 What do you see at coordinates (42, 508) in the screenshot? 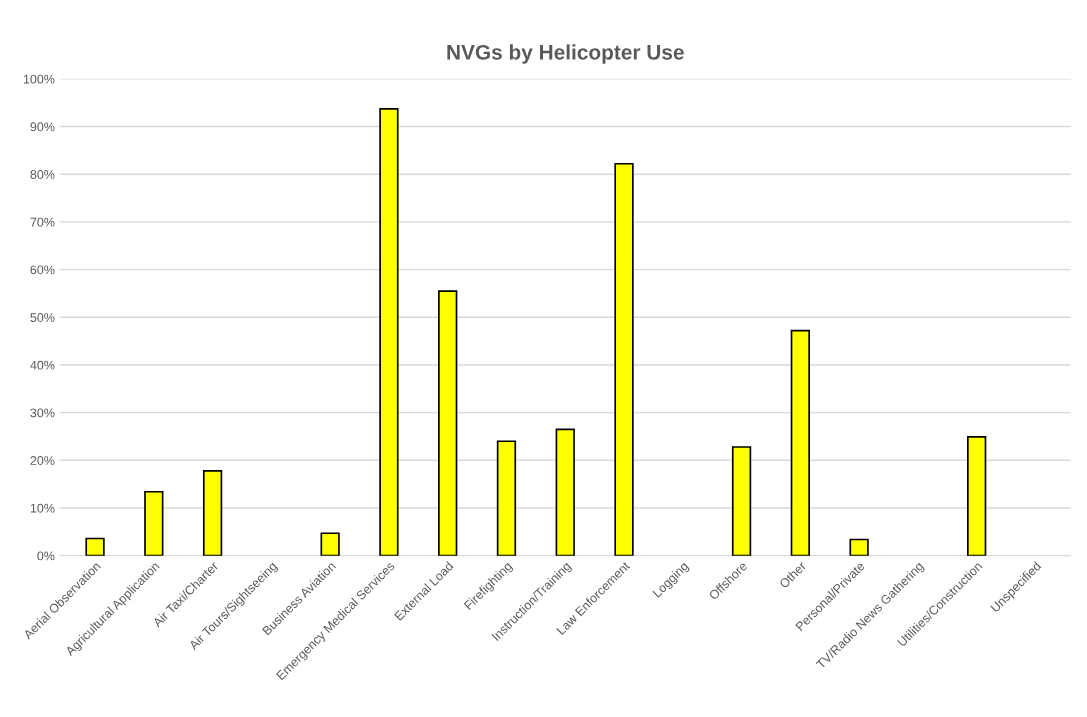
I see `y-tick-label: 10%` at bounding box center [42, 508].